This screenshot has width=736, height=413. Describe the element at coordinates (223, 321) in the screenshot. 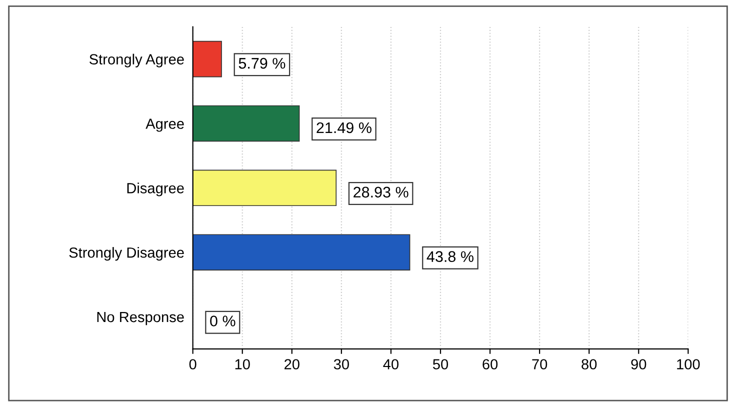

I see `data-label: 0 %` at that location.